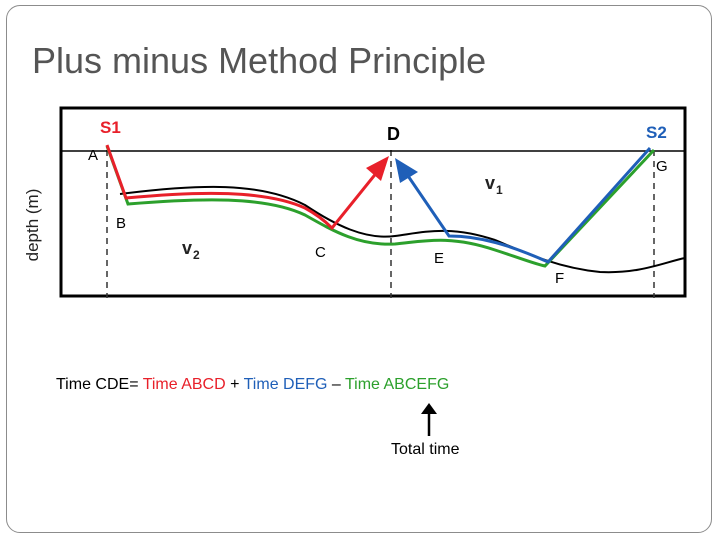  What do you see at coordinates (499, 190) in the screenshot?
I see `label-v1-sub: 1` at bounding box center [499, 190].